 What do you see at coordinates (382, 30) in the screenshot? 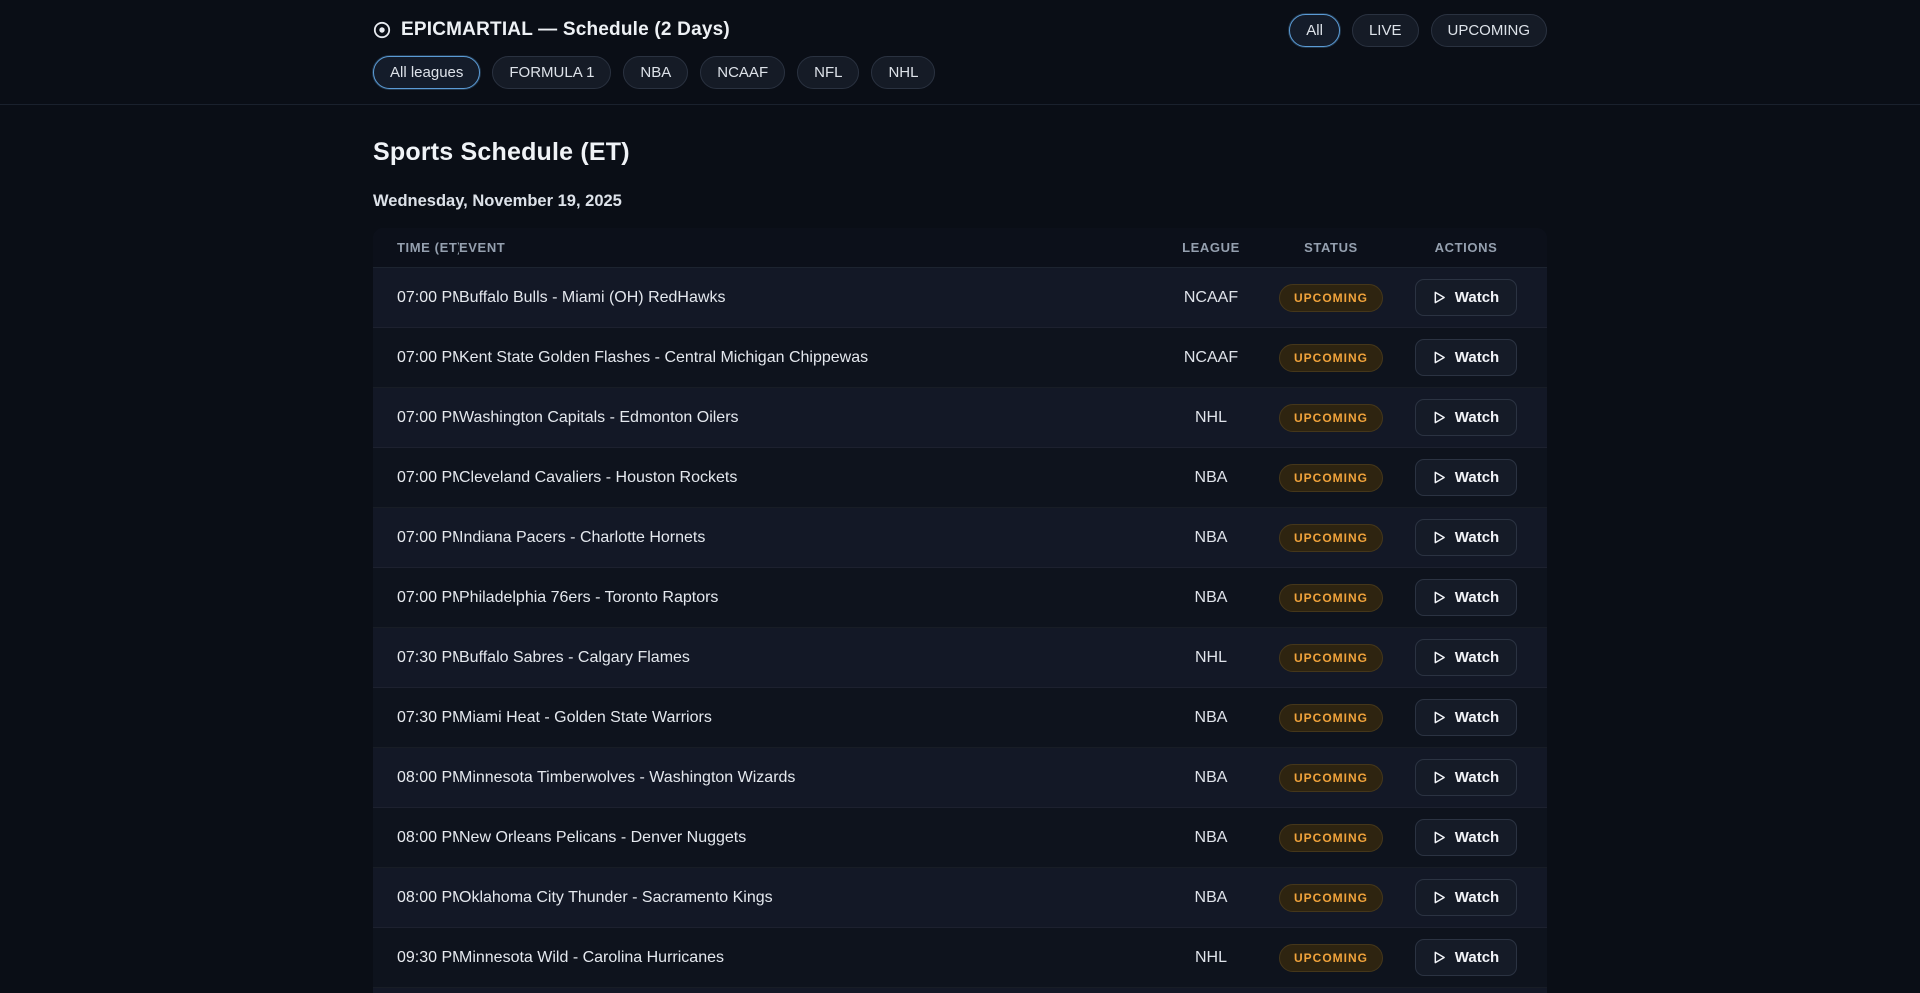
I see `record-circle-icon` at bounding box center [382, 30].